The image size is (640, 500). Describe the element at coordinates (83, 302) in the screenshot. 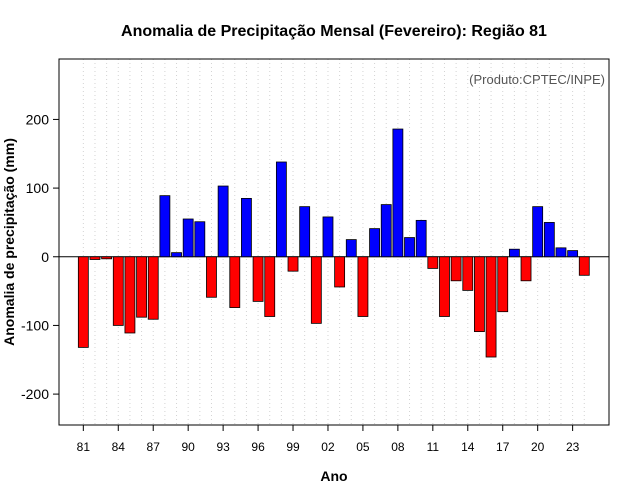

I see `bar-1981` at that location.